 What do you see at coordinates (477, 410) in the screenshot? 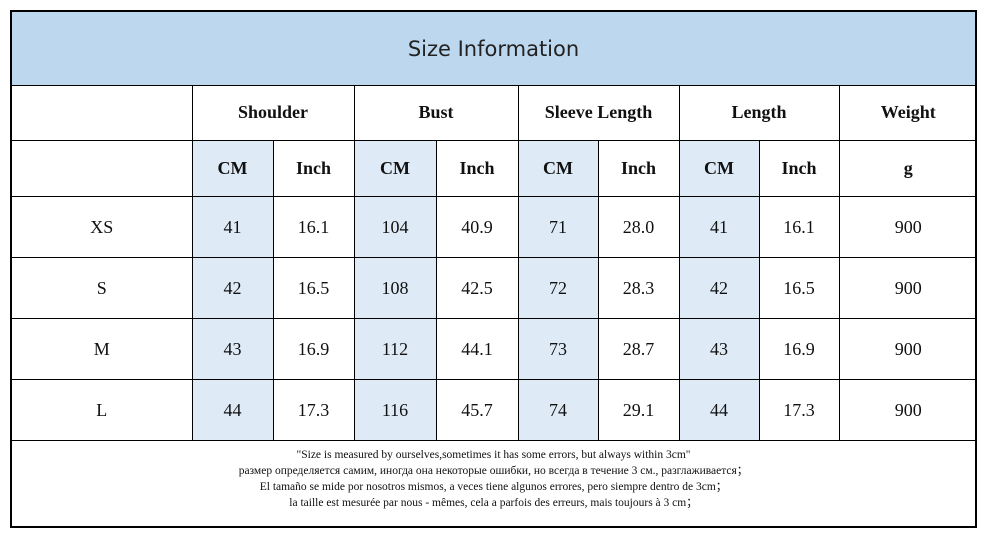
I see `bust-inch: 45.7` at bounding box center [477, 410].